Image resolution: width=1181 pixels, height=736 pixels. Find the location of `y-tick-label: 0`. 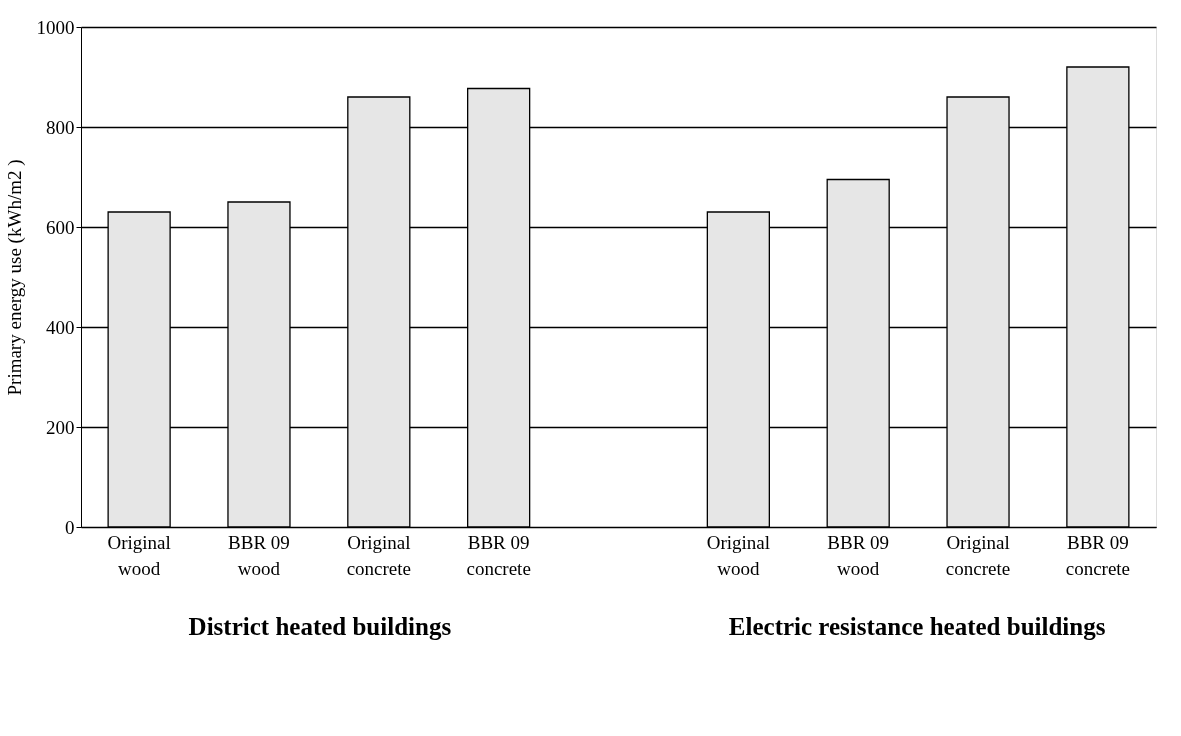

y-tick-label: 0 is located at coordinates (70, 527).